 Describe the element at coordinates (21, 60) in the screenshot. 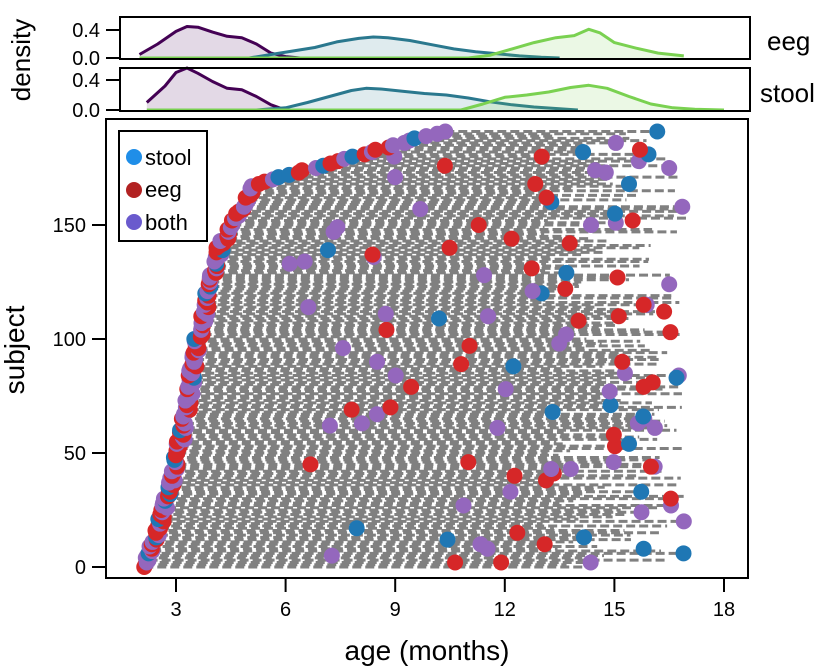

I see `density-axis-label: density` at that location.